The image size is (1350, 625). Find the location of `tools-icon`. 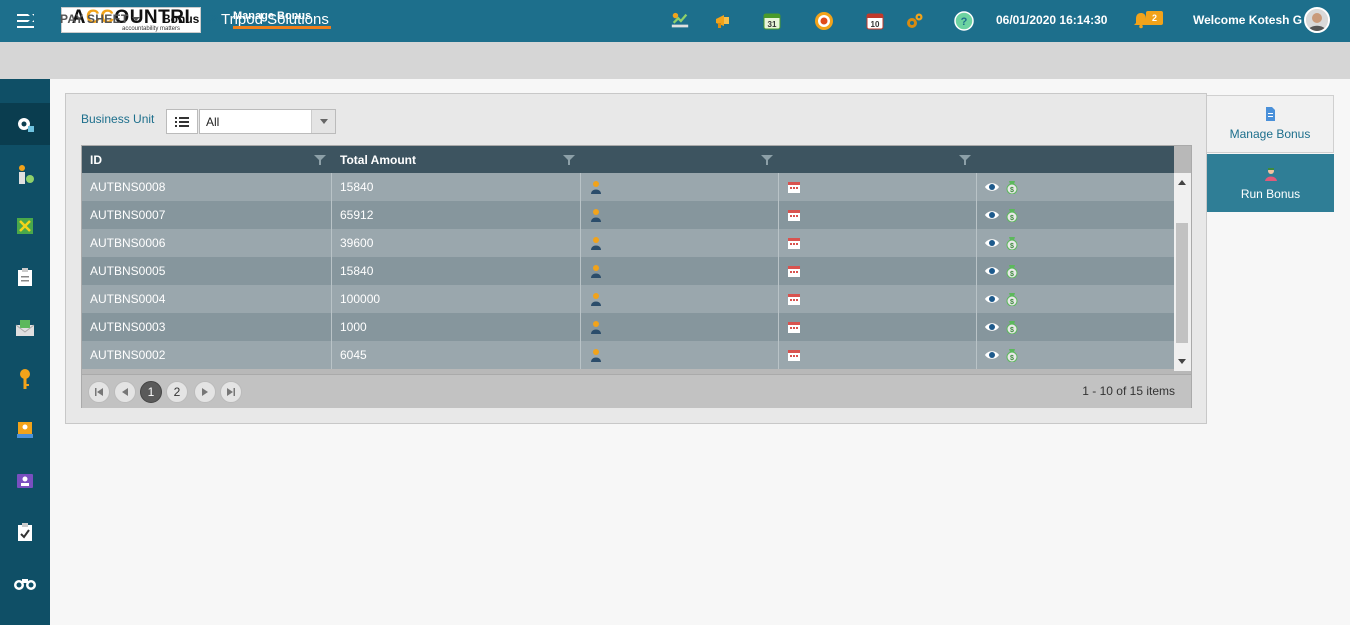

tools-icon is located at coordinates (25, 226).